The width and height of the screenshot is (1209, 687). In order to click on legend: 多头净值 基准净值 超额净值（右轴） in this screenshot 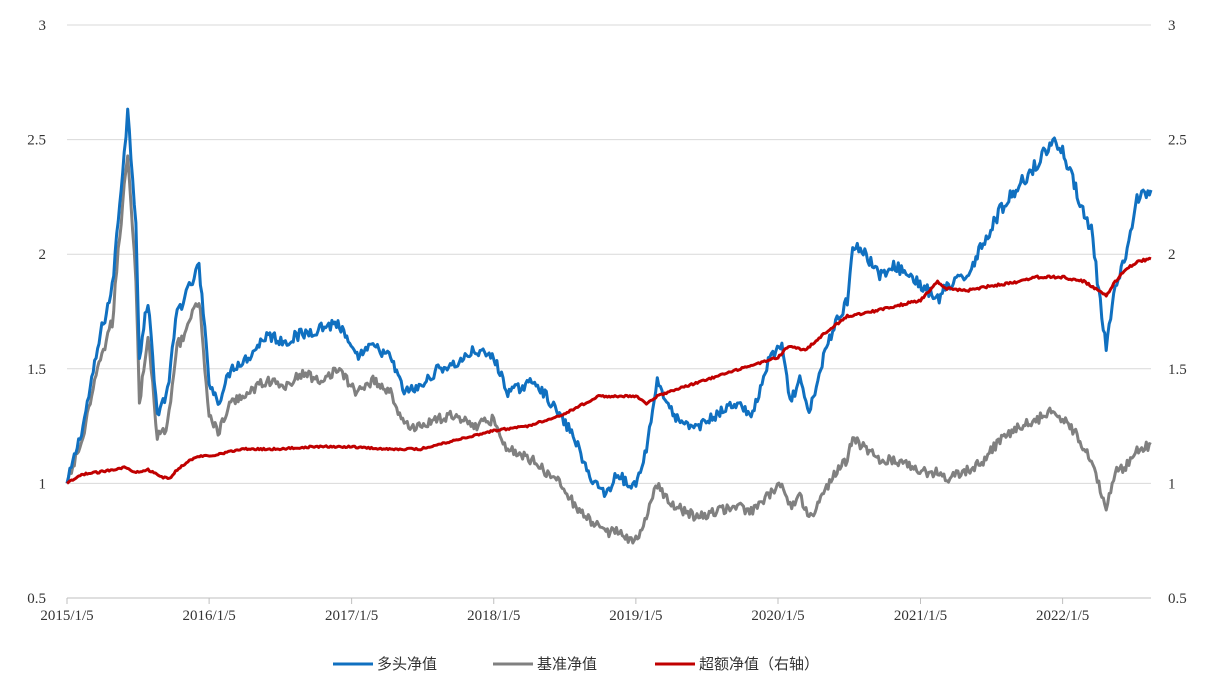, I will do `click(576, 664)`.